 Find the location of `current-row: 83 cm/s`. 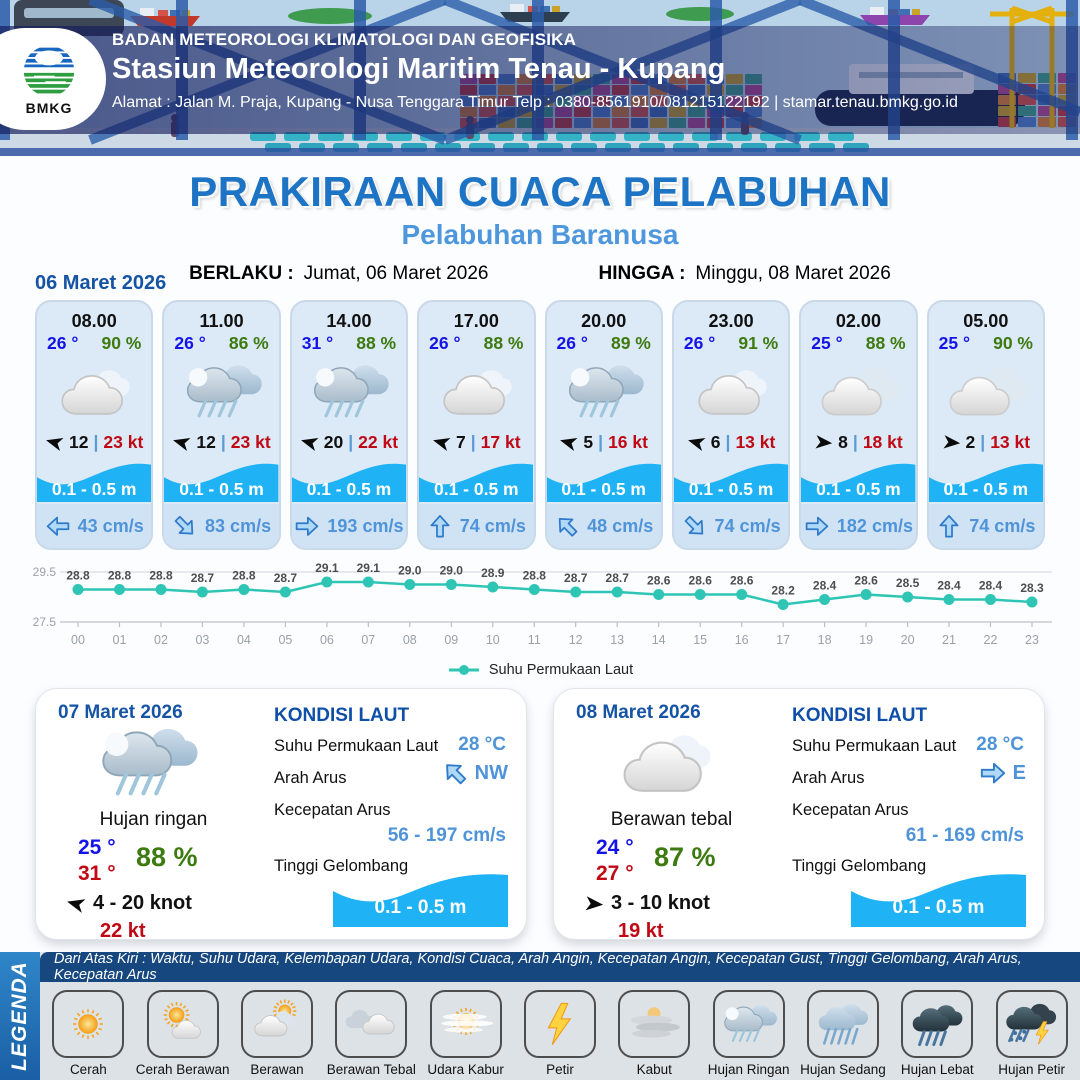

current-row: 83 cm/s is located at coordinates (221, 526).